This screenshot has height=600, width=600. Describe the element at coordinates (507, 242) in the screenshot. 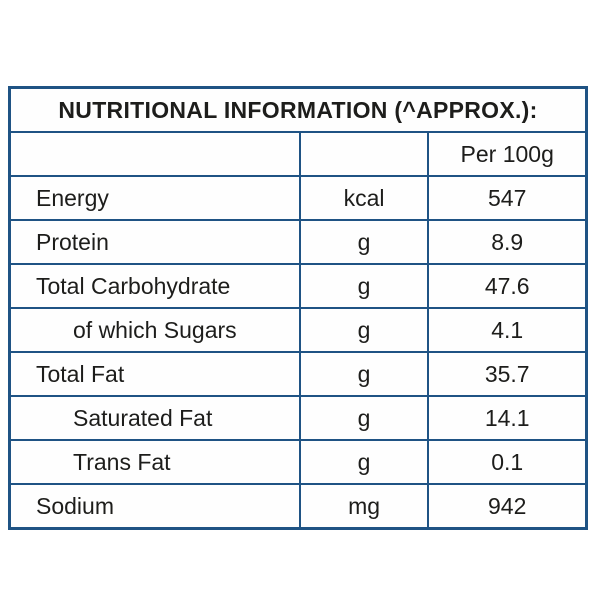

I see `row-value: 8.9` at that location.